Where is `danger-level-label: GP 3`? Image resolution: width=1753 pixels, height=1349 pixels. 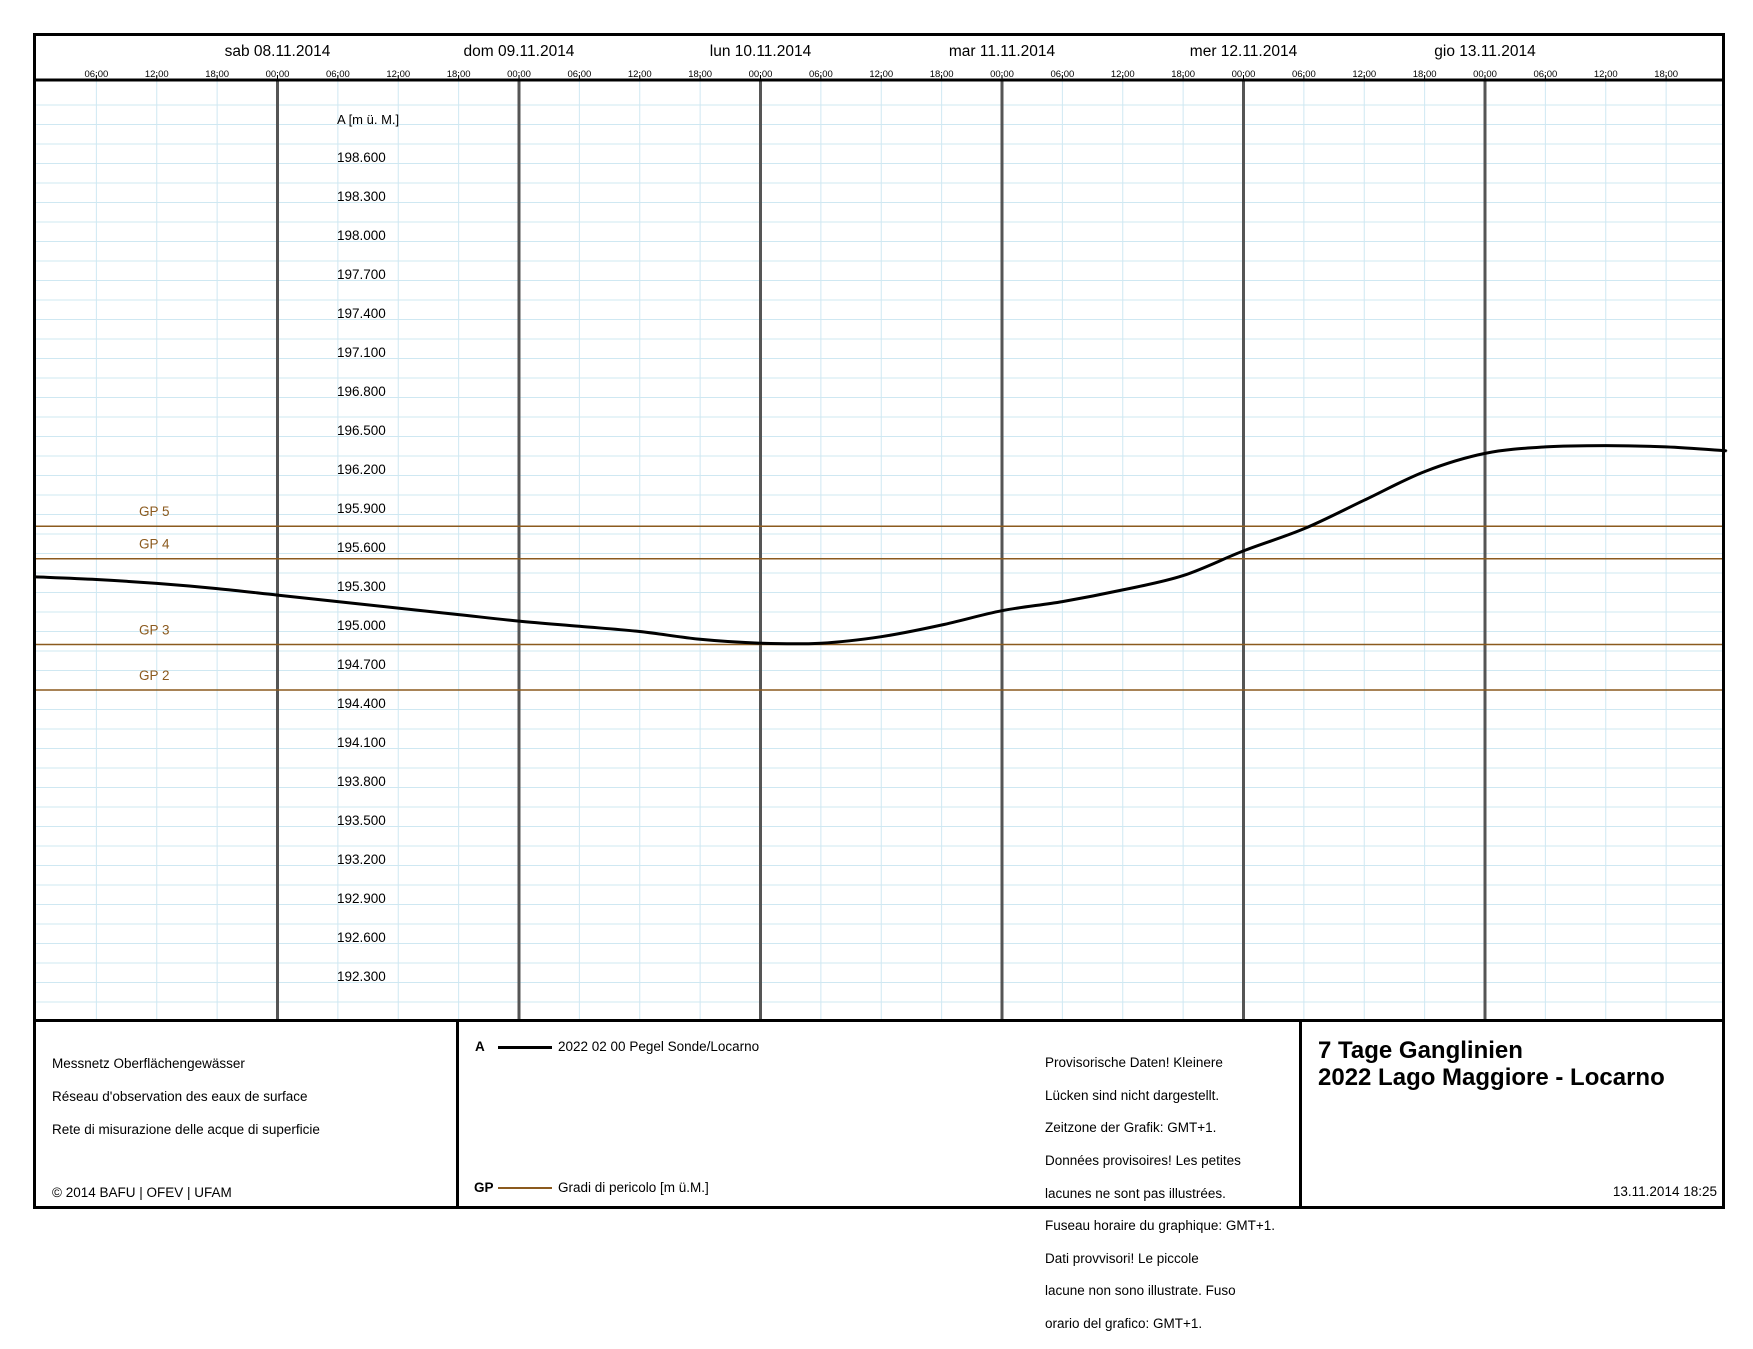 danger-level-label: GP 3 is located at coordinates (154, 630).